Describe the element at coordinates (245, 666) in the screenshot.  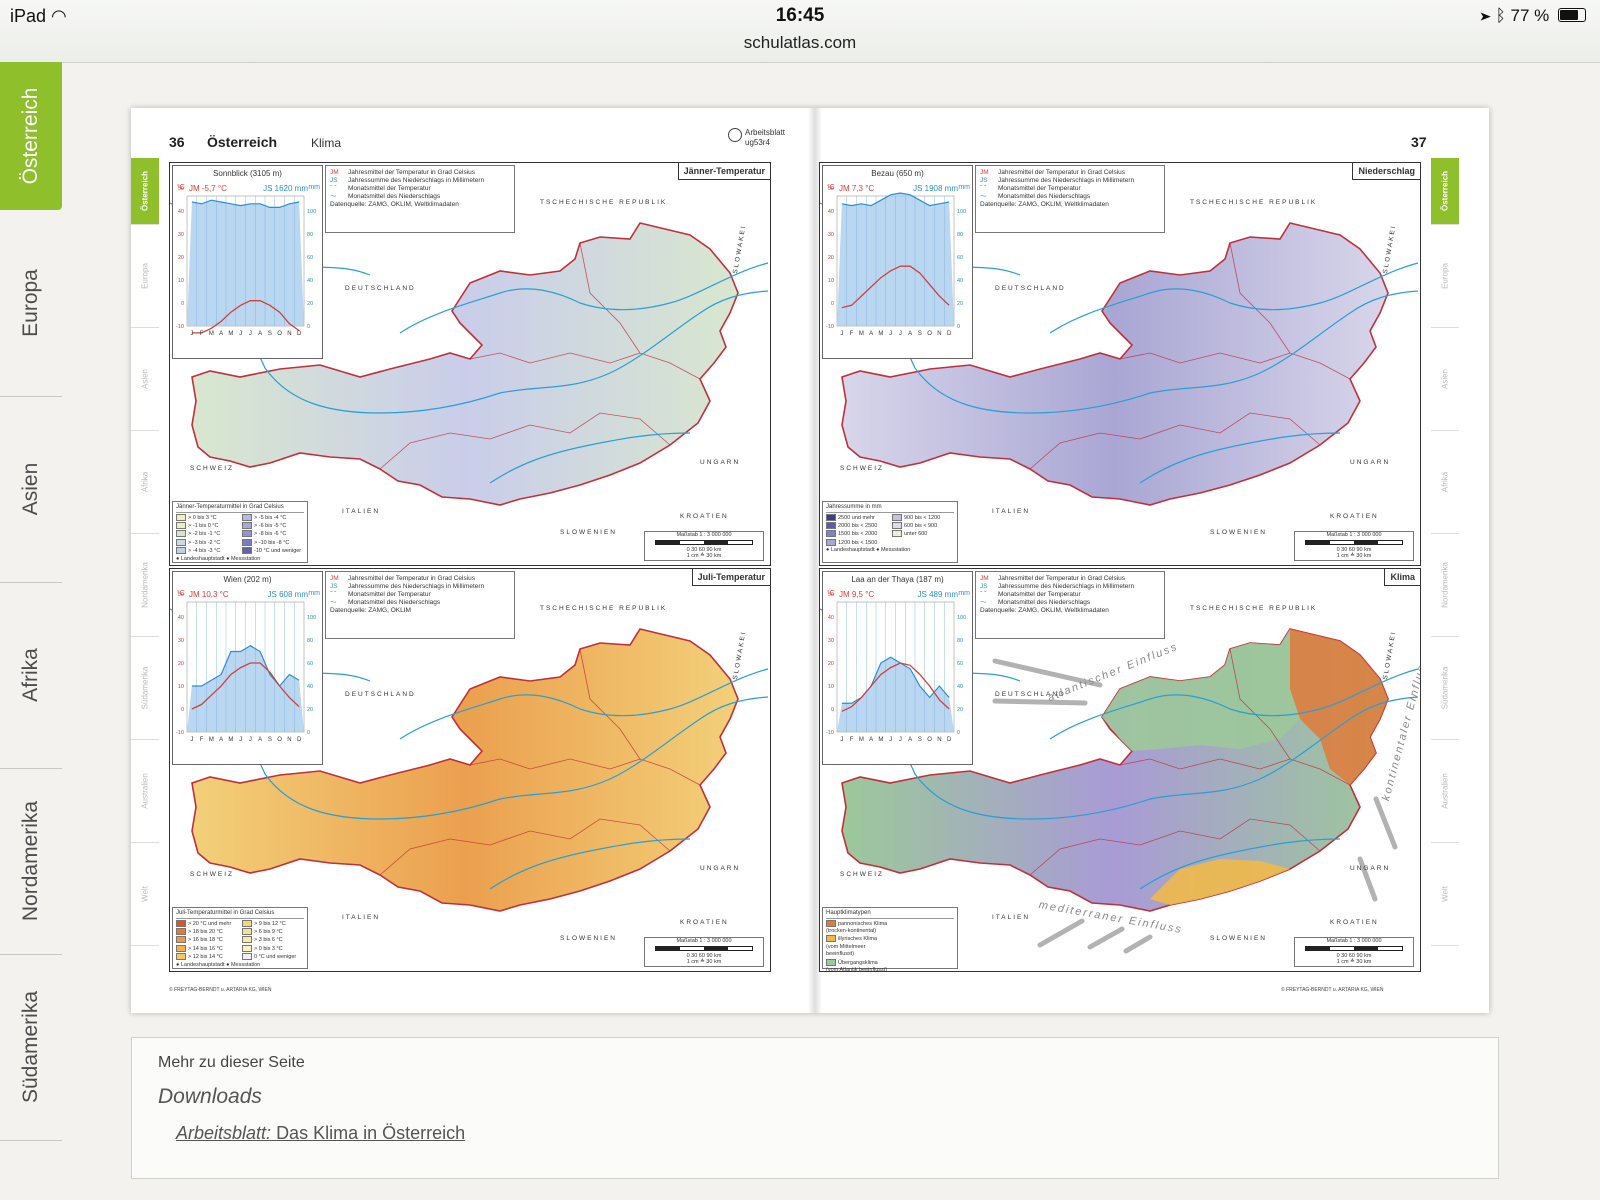
I see `precip-line` at that location.